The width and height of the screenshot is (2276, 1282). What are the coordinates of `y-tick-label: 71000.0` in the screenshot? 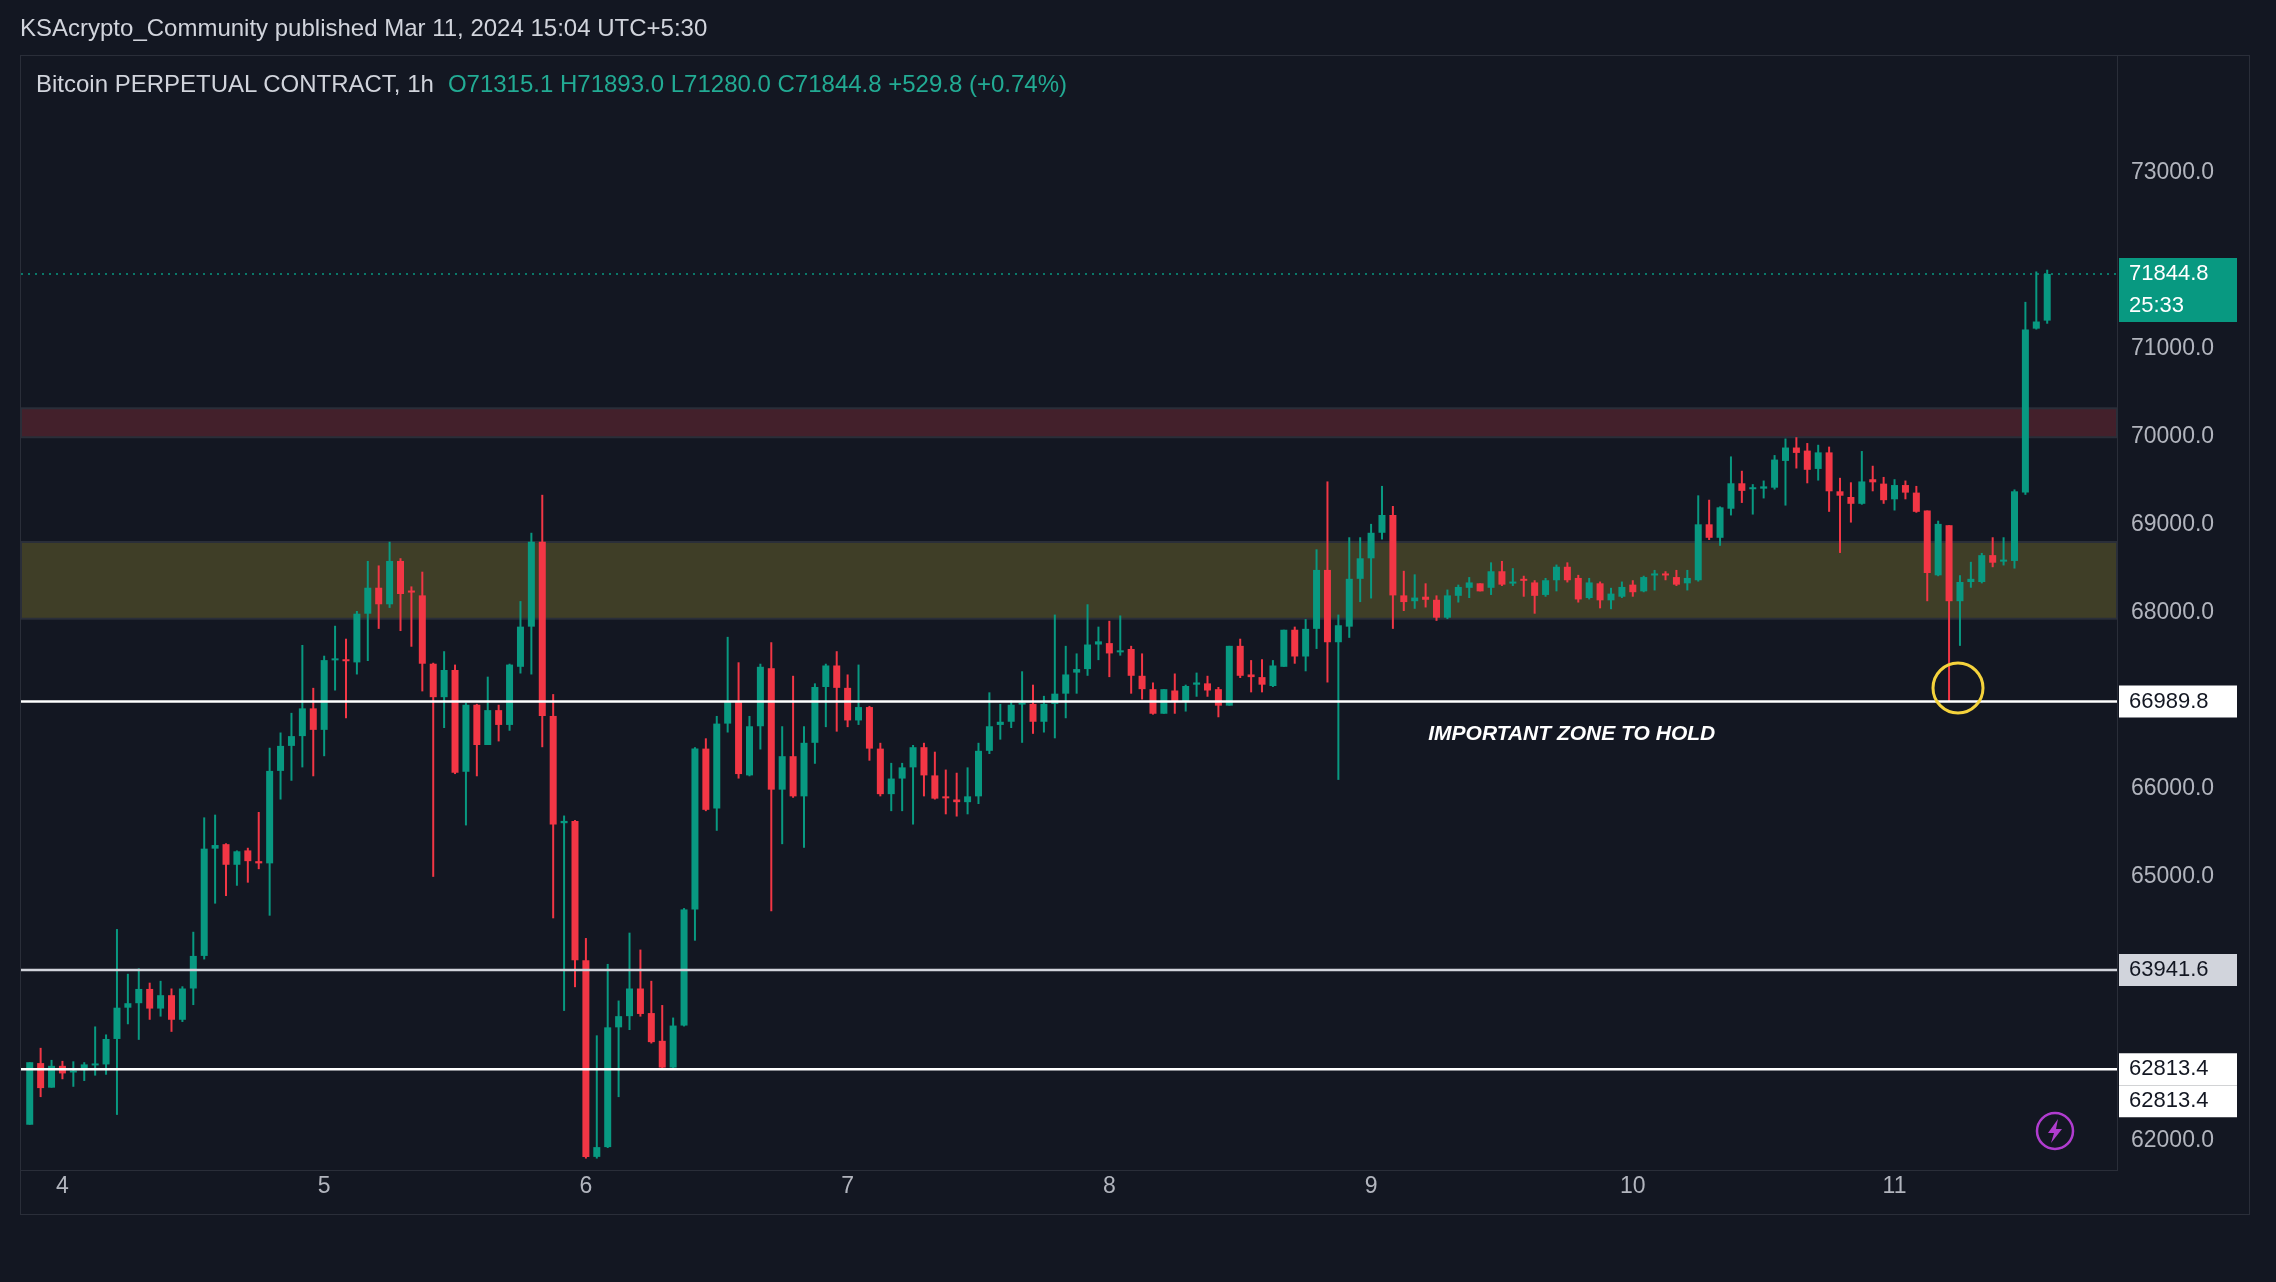 It's located at (2173, 346).